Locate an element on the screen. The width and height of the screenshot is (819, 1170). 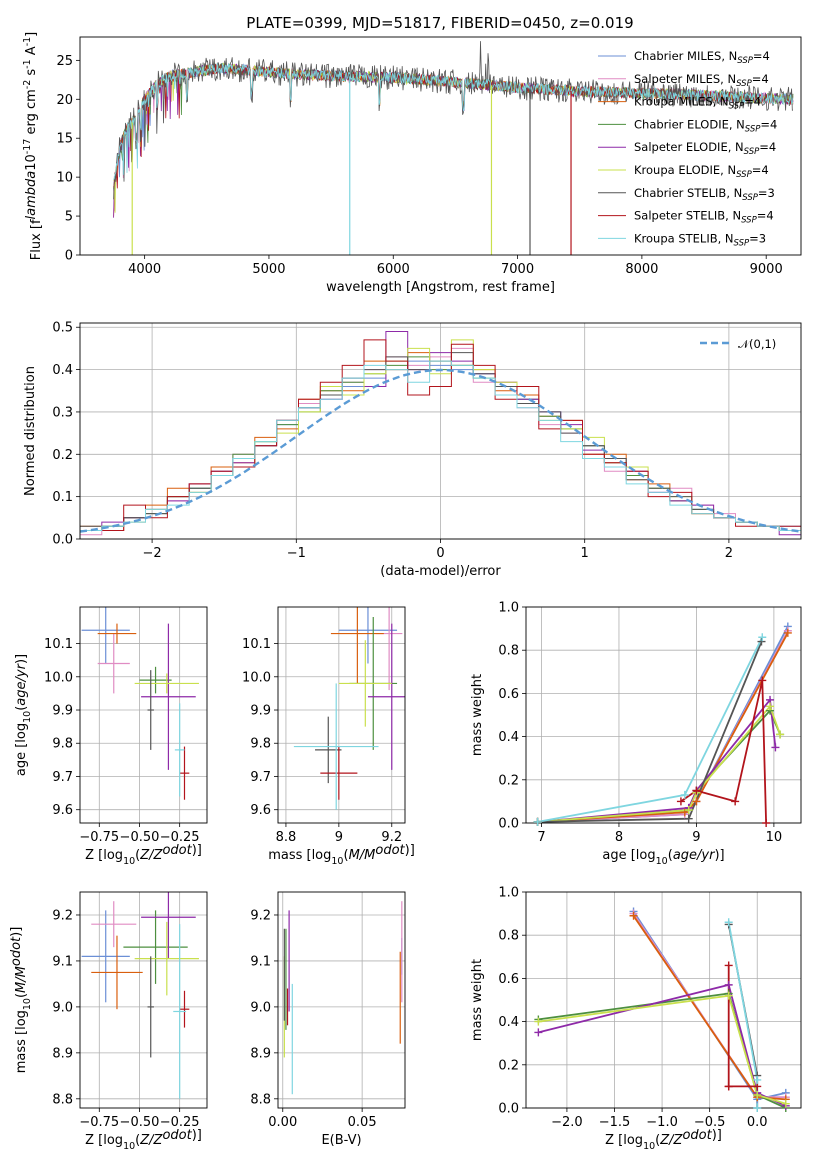
y-tick-label: 5 is located at coordinates (69, 217).